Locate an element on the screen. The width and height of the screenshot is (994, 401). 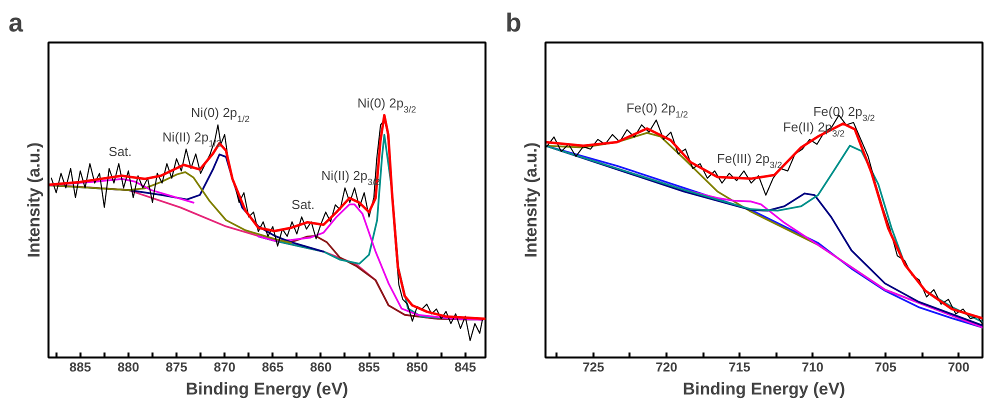
x-tick-label: 870 is located at coordinates (225, 367).